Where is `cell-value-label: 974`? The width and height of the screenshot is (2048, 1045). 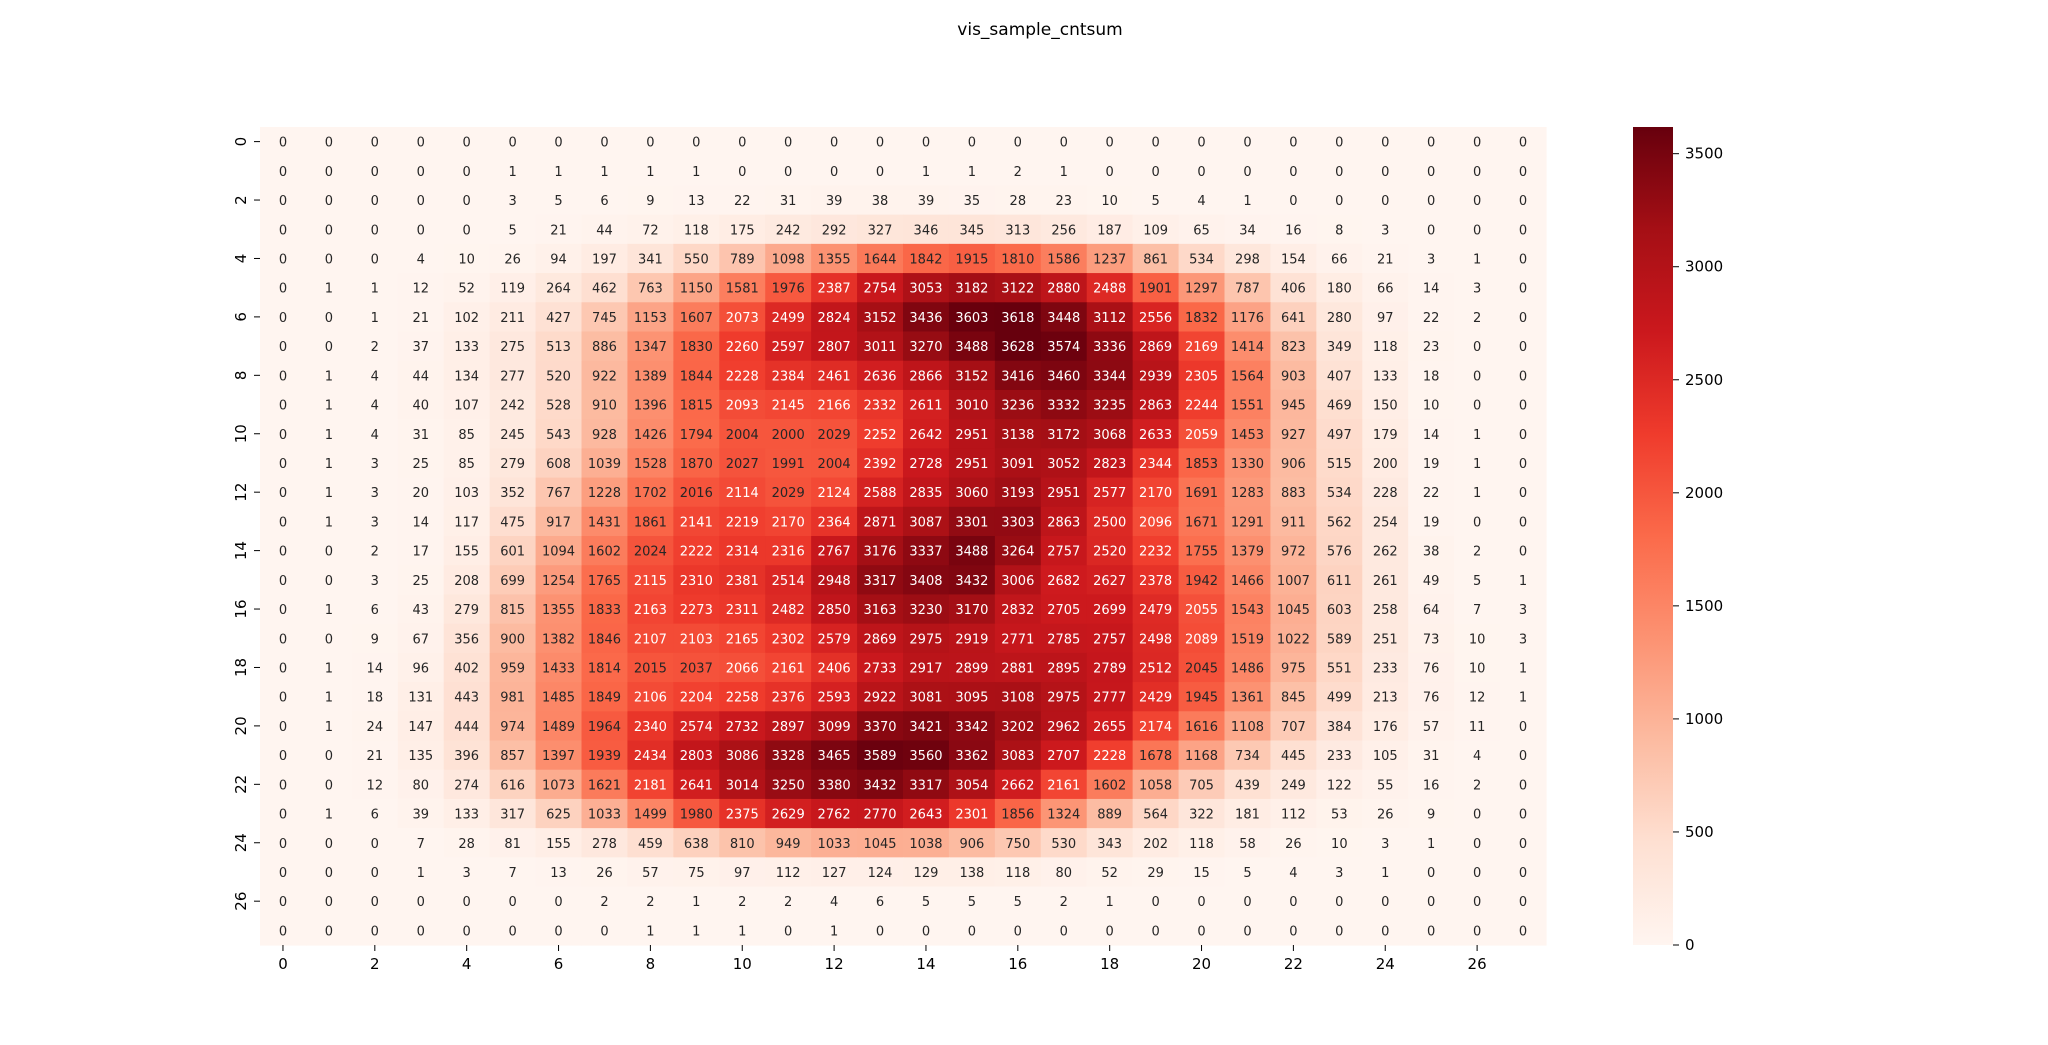
cell-value-label: 974 is located at coordinates (512, 727).